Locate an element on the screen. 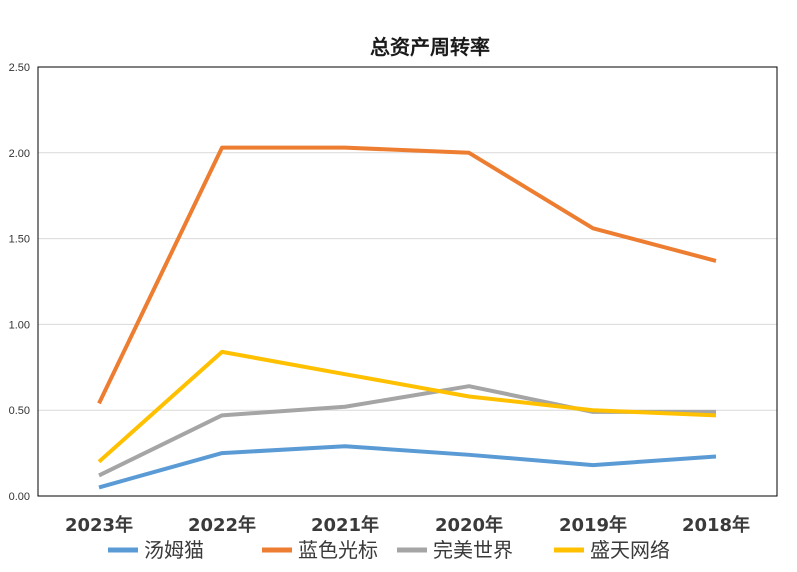 This screenshot has height=572, width=797. x-tick-label: 2021年 is located at coordinates (345, 525).